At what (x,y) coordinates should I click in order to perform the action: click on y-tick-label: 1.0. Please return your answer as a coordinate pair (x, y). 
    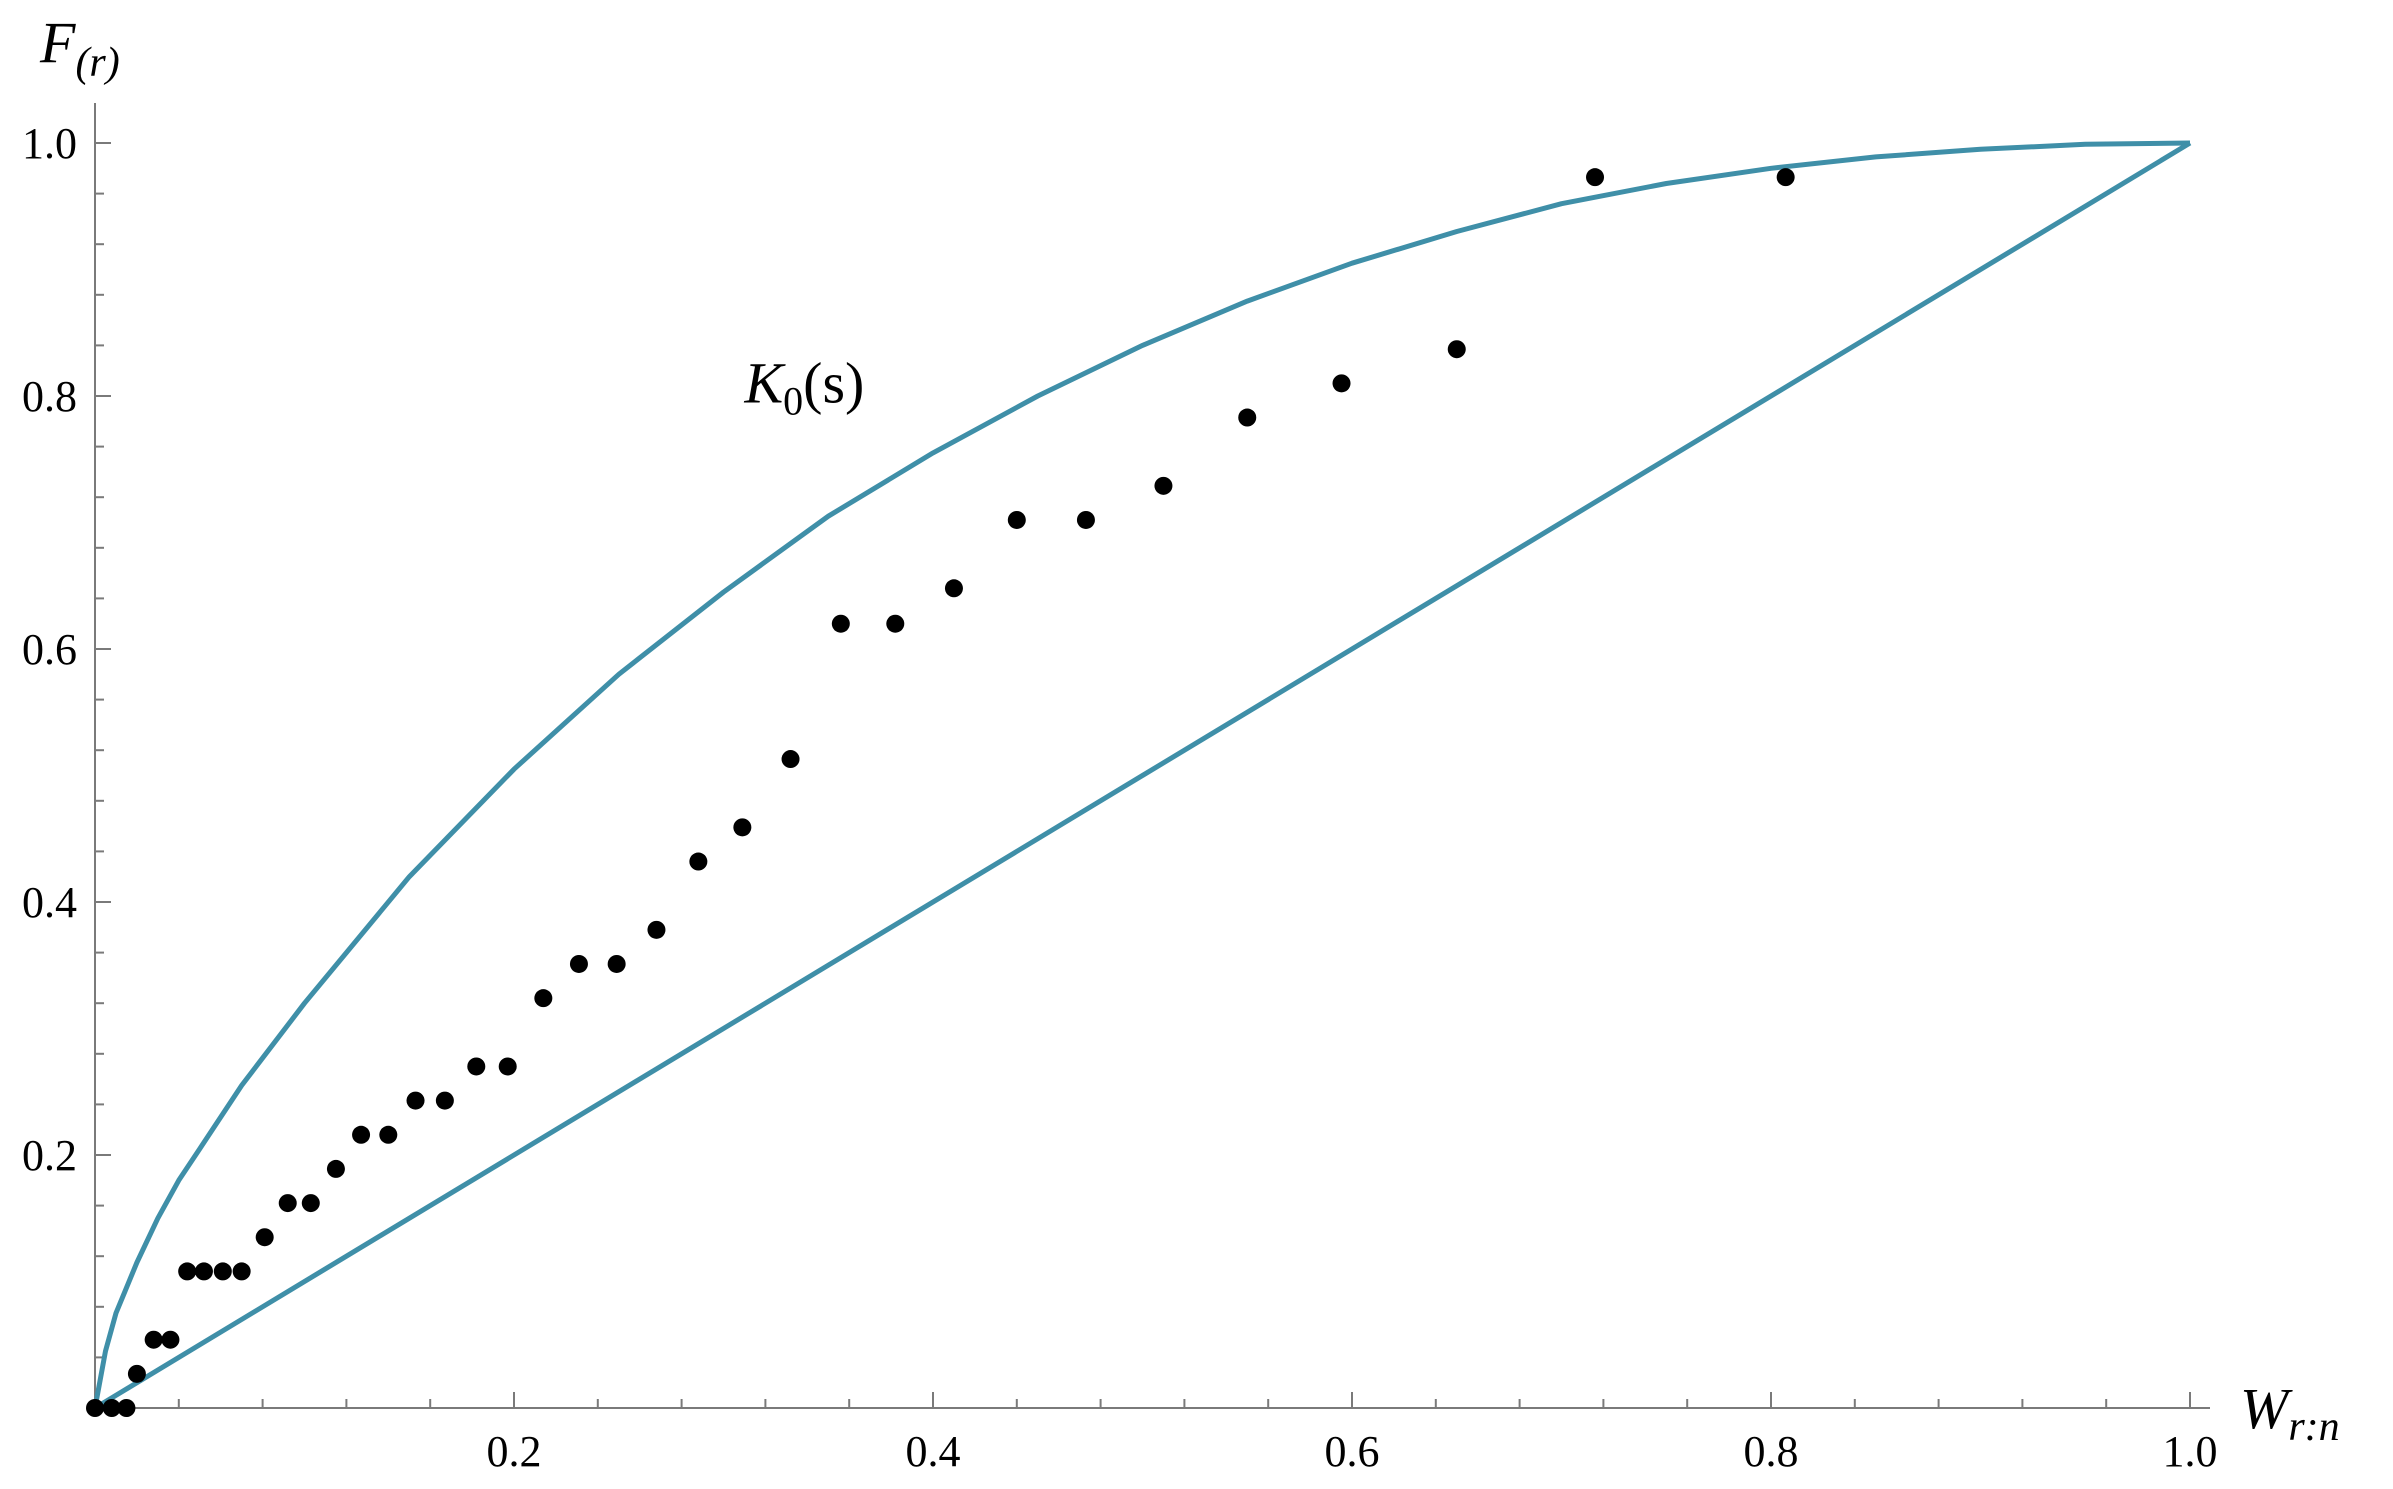
    Looking at the image, I should click on (49, 143).